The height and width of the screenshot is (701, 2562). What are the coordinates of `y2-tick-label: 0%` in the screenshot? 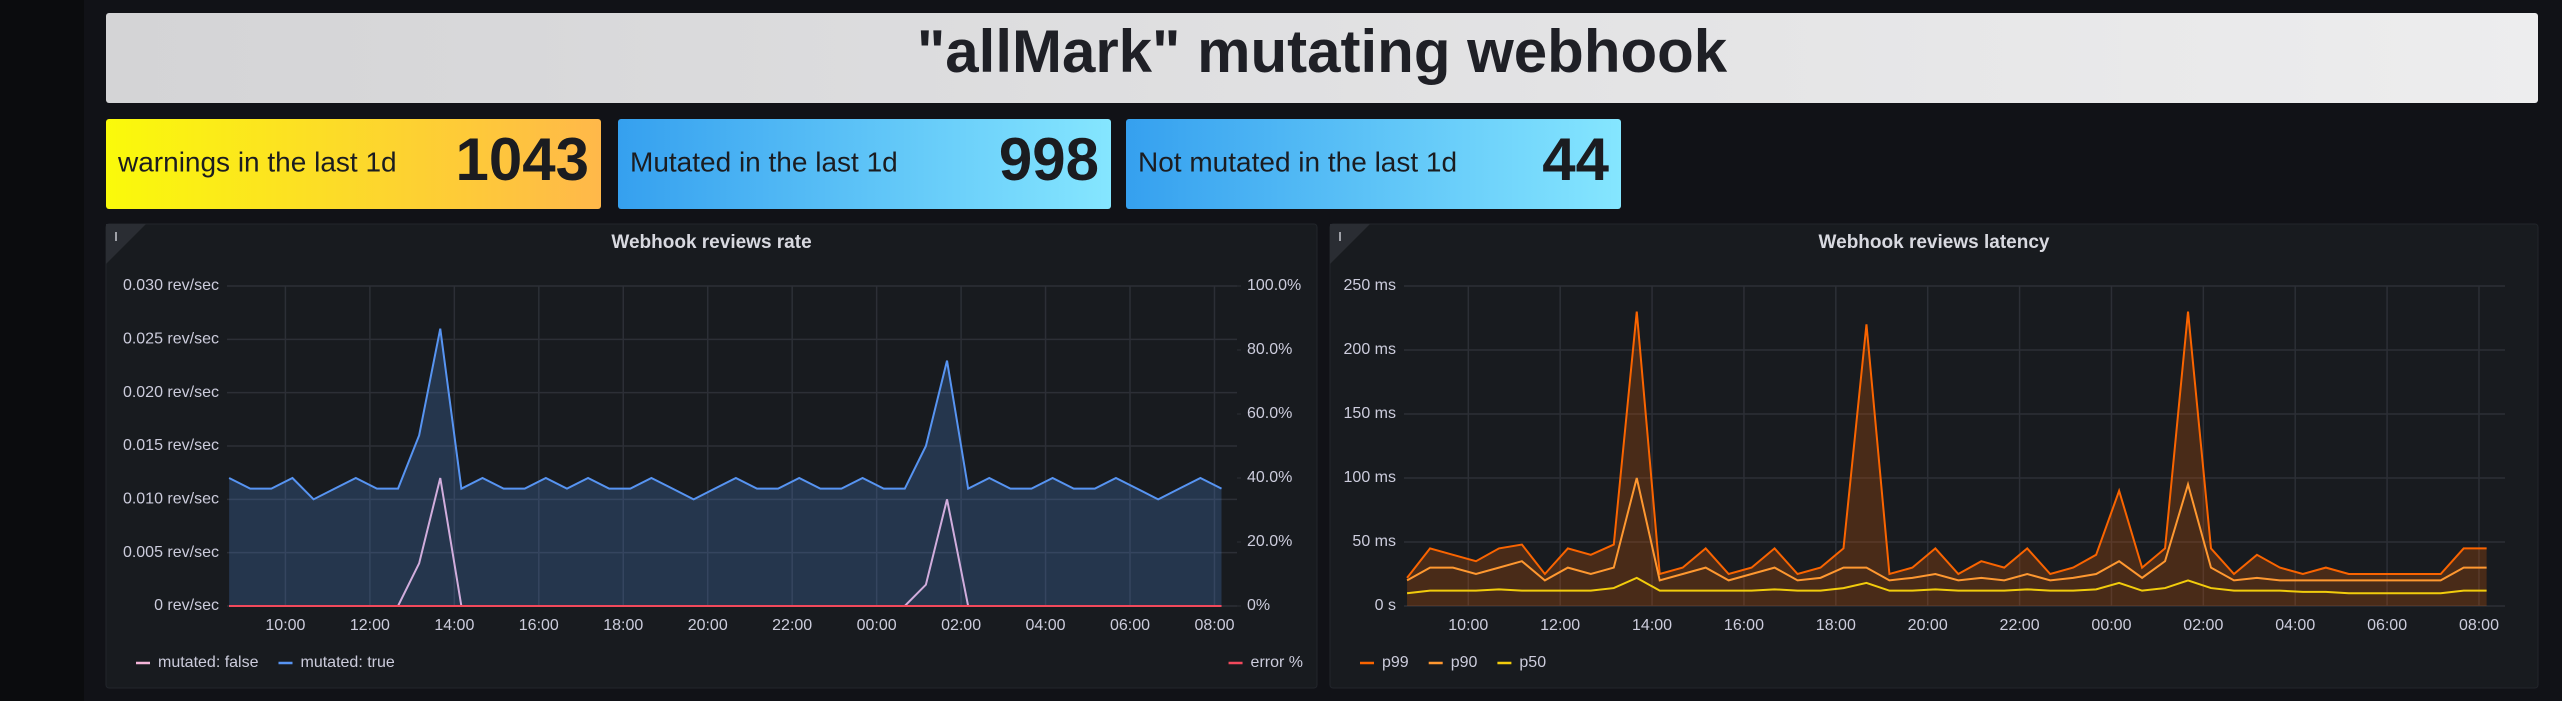 It's located at (1258, 605).